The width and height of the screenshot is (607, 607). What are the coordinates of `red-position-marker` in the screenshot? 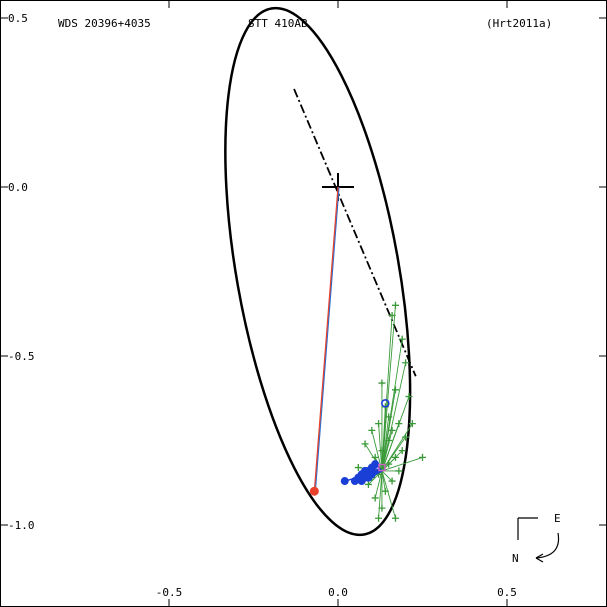 It's located at (314, 491).